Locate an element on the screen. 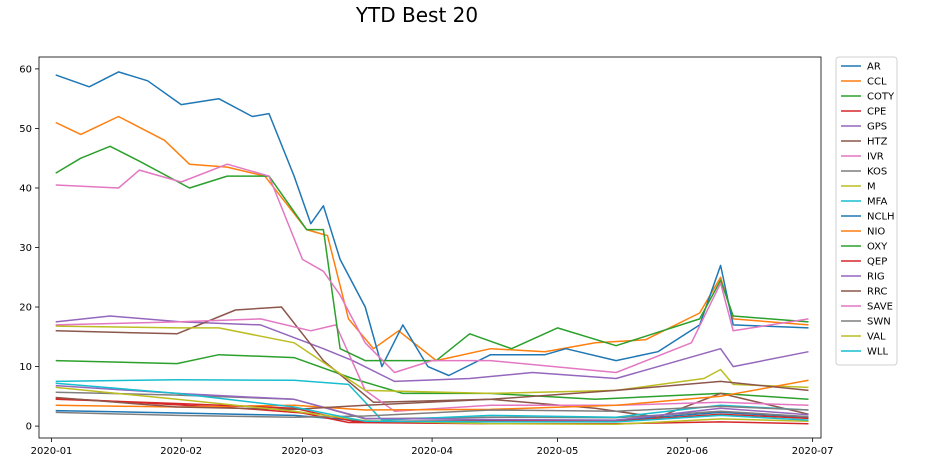  legend-label-wll: WLL is located at coordinates (877, 352).